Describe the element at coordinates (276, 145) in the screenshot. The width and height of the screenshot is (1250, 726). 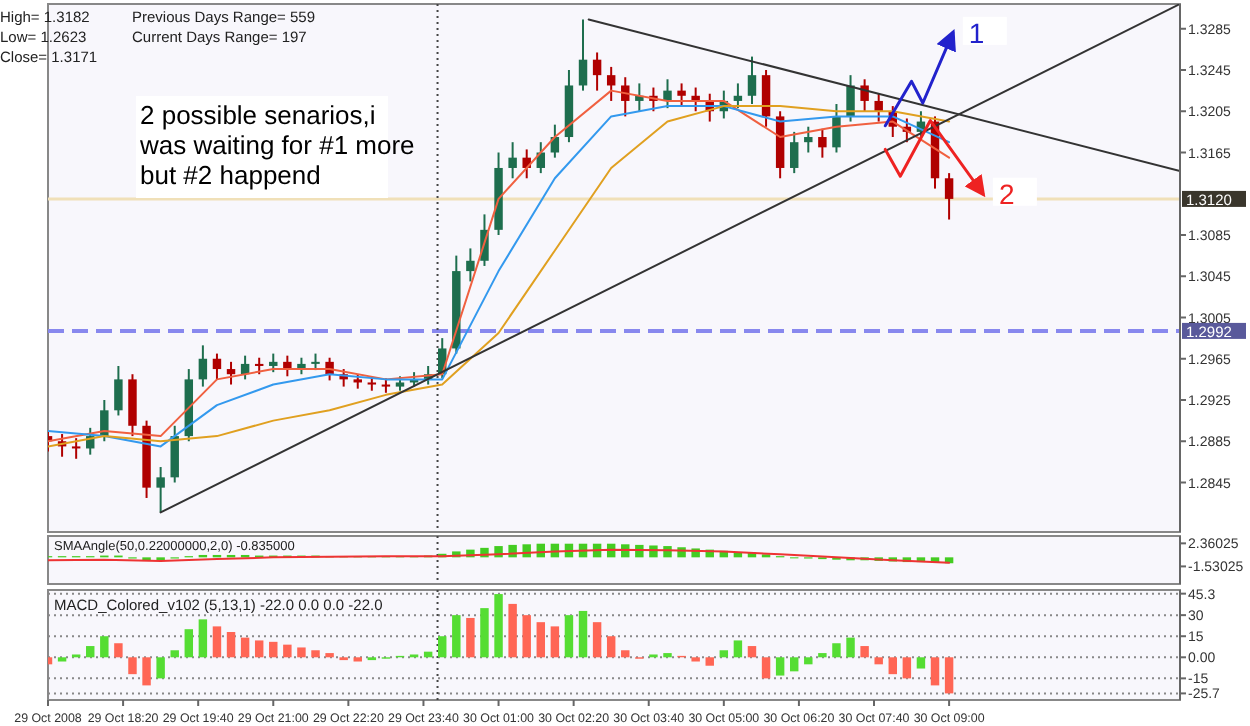
I see `annotation: 2 possible senarios,i was waiting for #1 more but #2 happend` at that location.